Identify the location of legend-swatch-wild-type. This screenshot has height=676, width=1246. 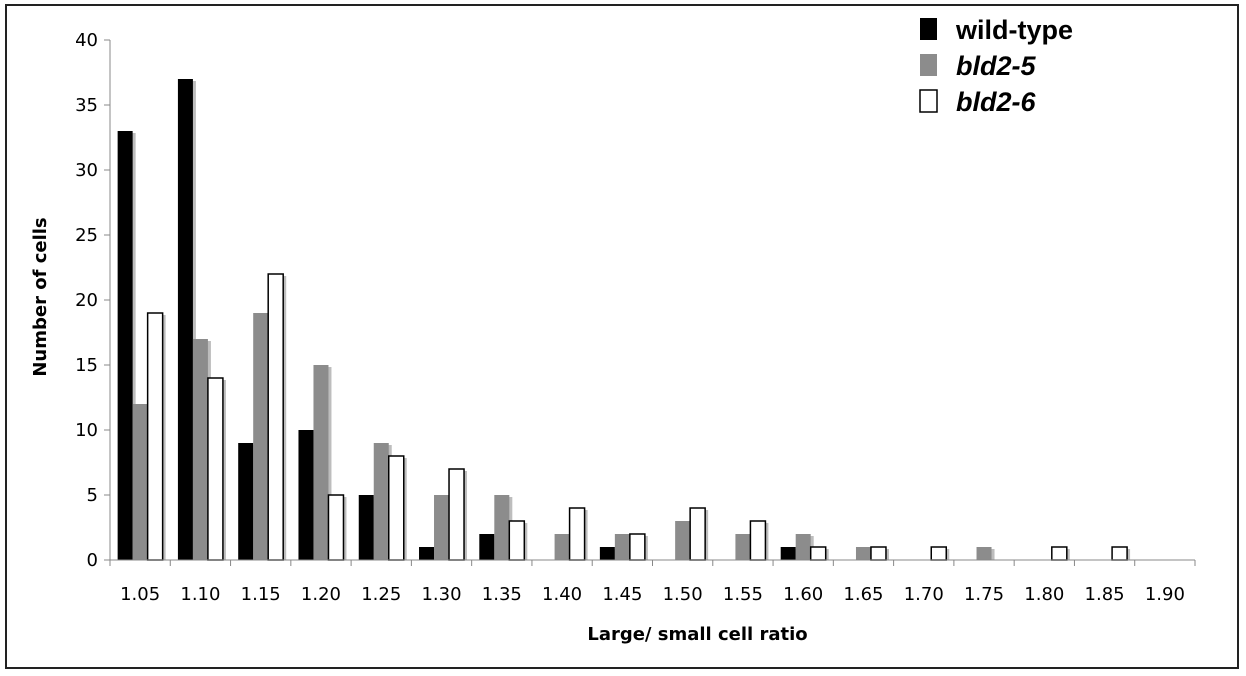
(928, 29).